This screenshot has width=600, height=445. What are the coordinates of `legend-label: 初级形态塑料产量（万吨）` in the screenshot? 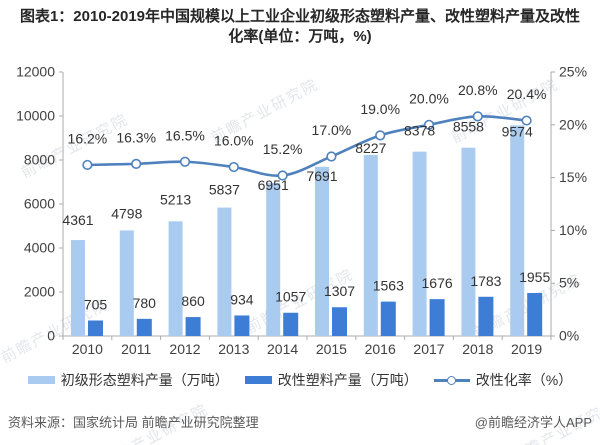 It's located at (144, 380).